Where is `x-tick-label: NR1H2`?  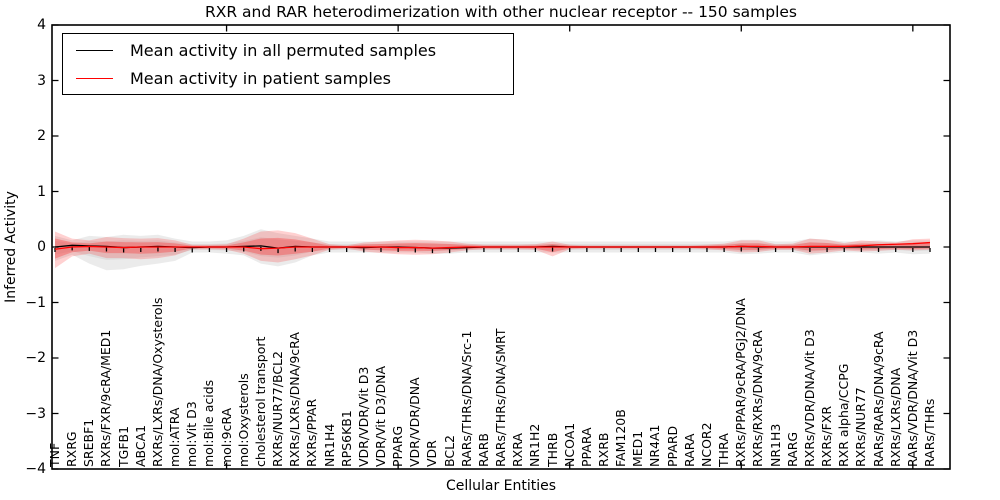 x-tick-label: NR1H2 is located at coordinates (535, 445).